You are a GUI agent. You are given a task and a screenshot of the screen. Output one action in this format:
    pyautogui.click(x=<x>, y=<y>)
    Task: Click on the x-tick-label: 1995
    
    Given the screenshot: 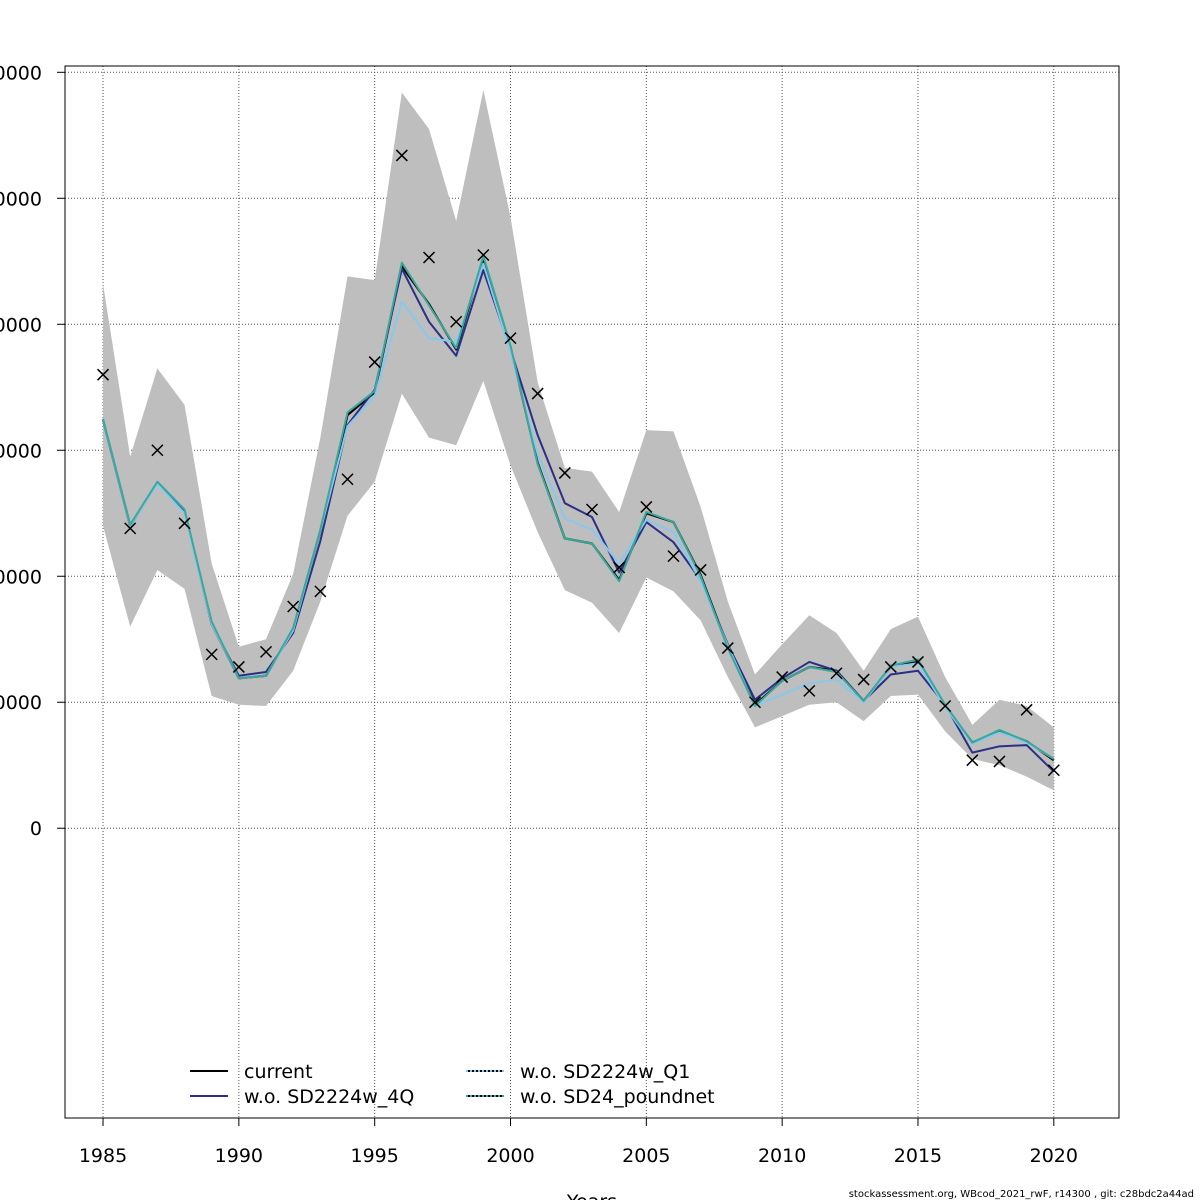 What is the action you would take?
    pyautogui.click(x=375, y=1156)
    